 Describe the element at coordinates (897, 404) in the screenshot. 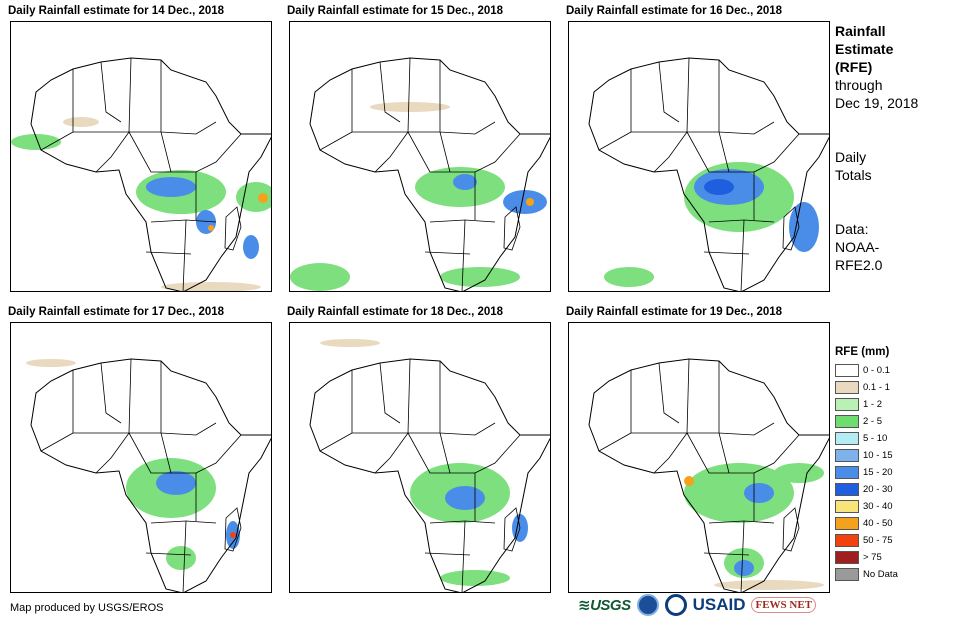

I see `legend-item: 1 - 2` at that location.